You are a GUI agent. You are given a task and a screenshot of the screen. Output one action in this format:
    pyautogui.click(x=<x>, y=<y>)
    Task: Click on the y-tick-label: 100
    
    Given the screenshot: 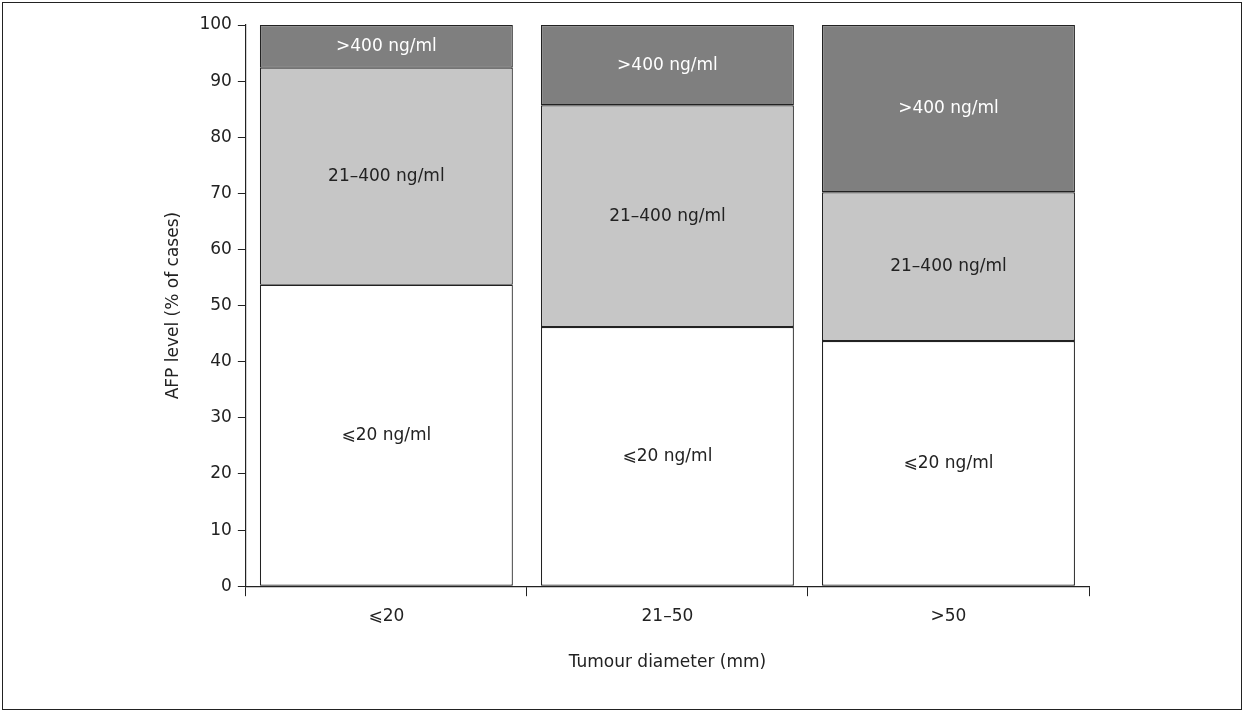 What is the action you would take?
    pyautogui.click(x=215, y=23)
    